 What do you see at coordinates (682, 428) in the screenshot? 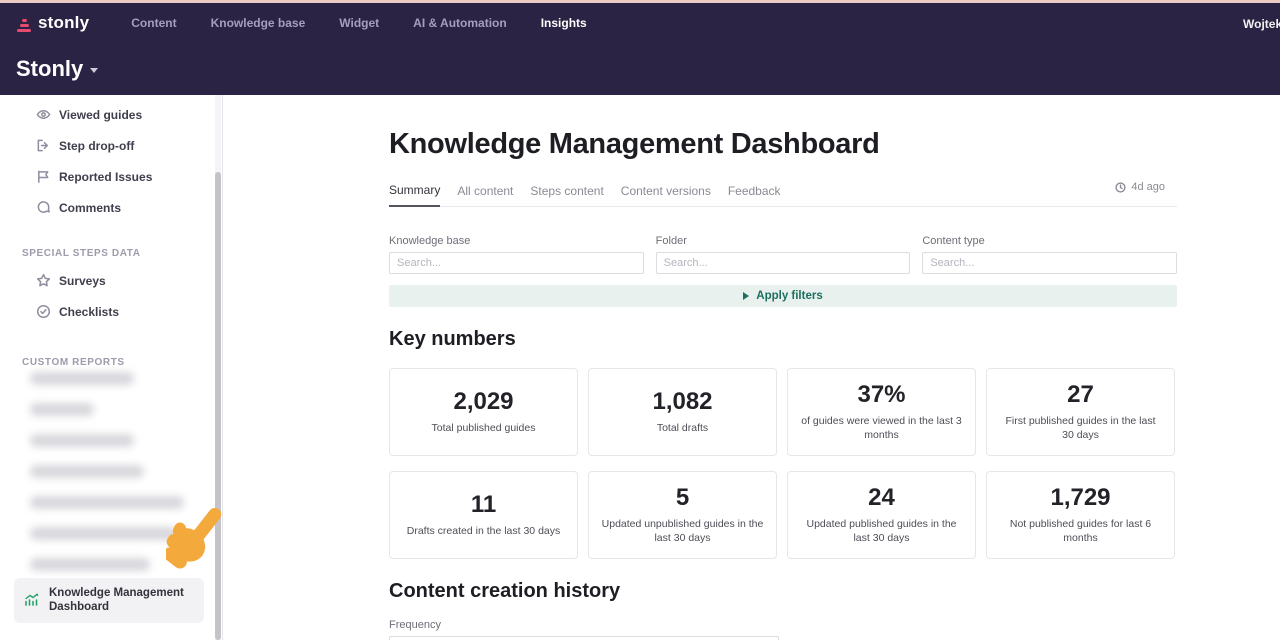
I see `stat-label: Total drafts` at bounding box center [682, 428].